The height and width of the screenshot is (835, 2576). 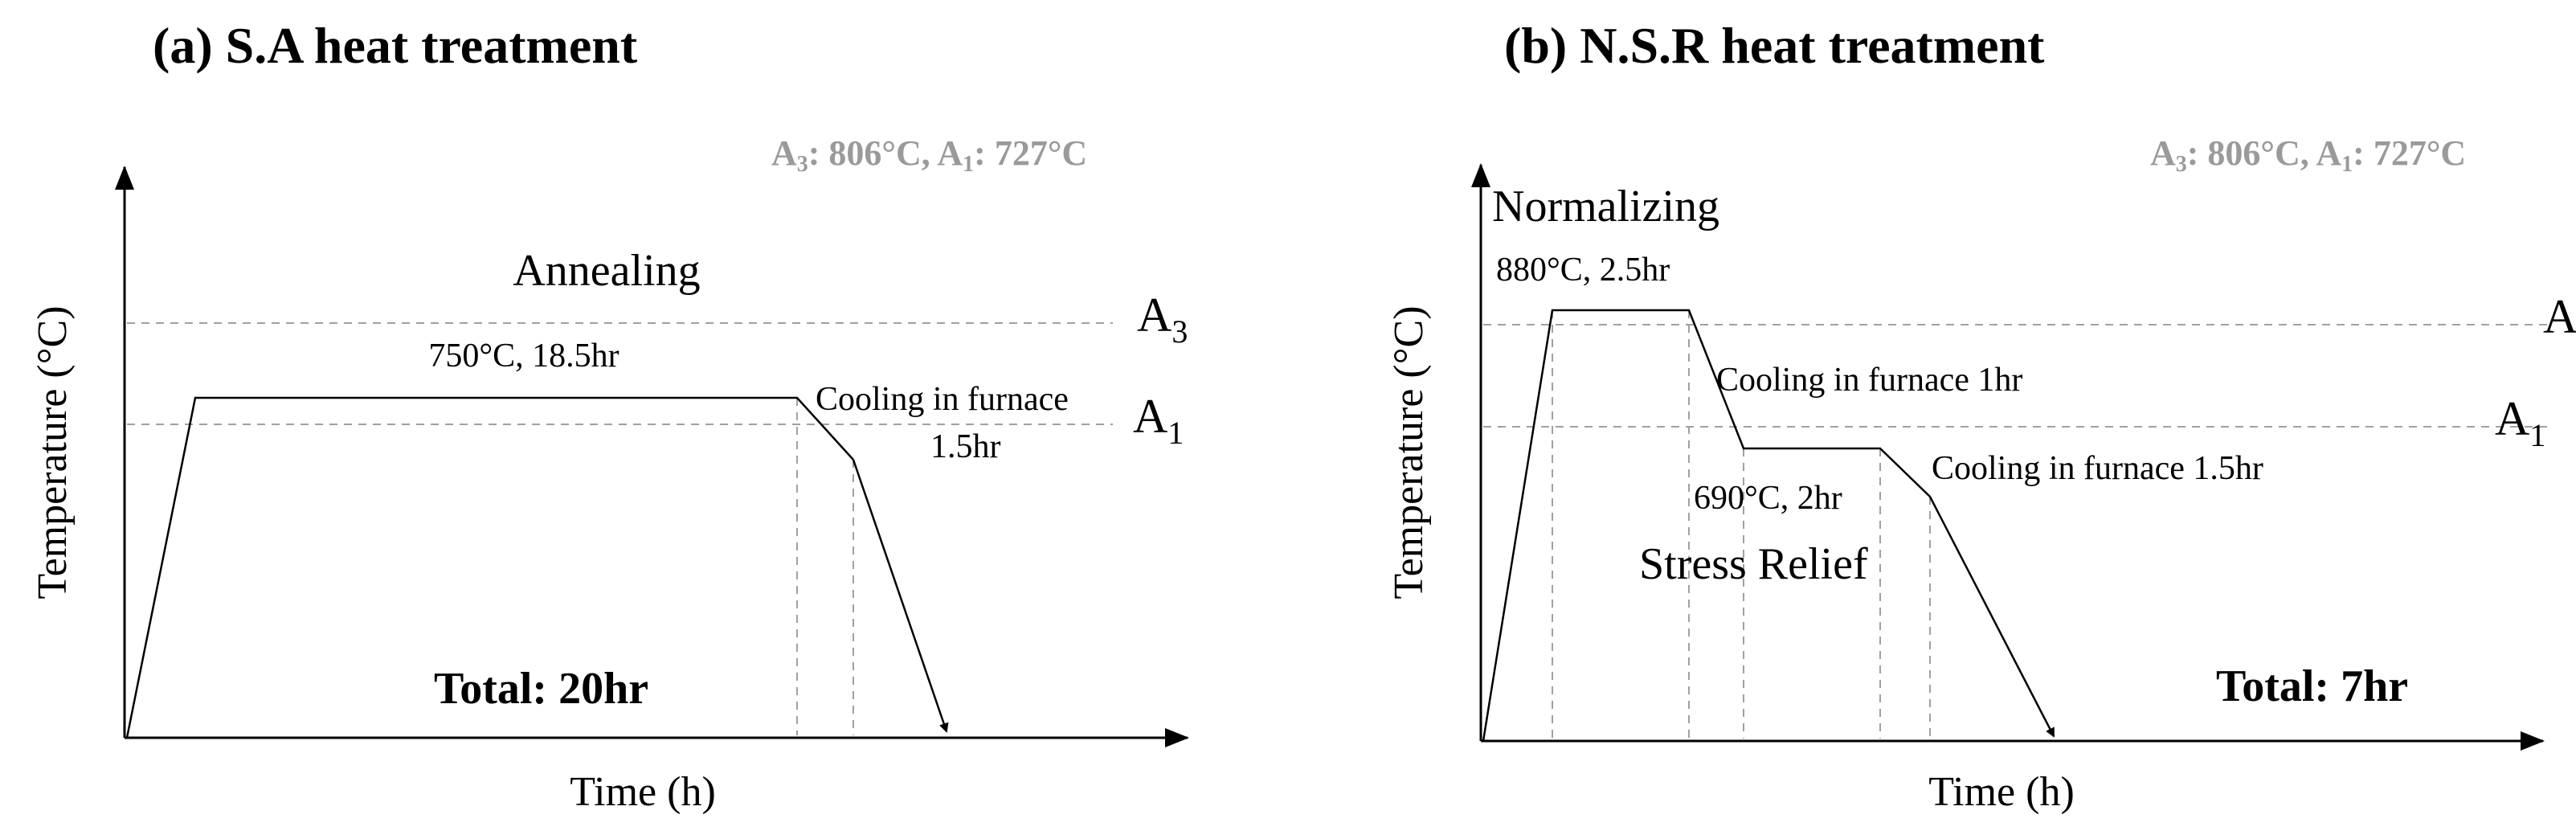 I want to click on panel-a-note-hold: 750°C, 18.5hr, so click(x=523, y=357).